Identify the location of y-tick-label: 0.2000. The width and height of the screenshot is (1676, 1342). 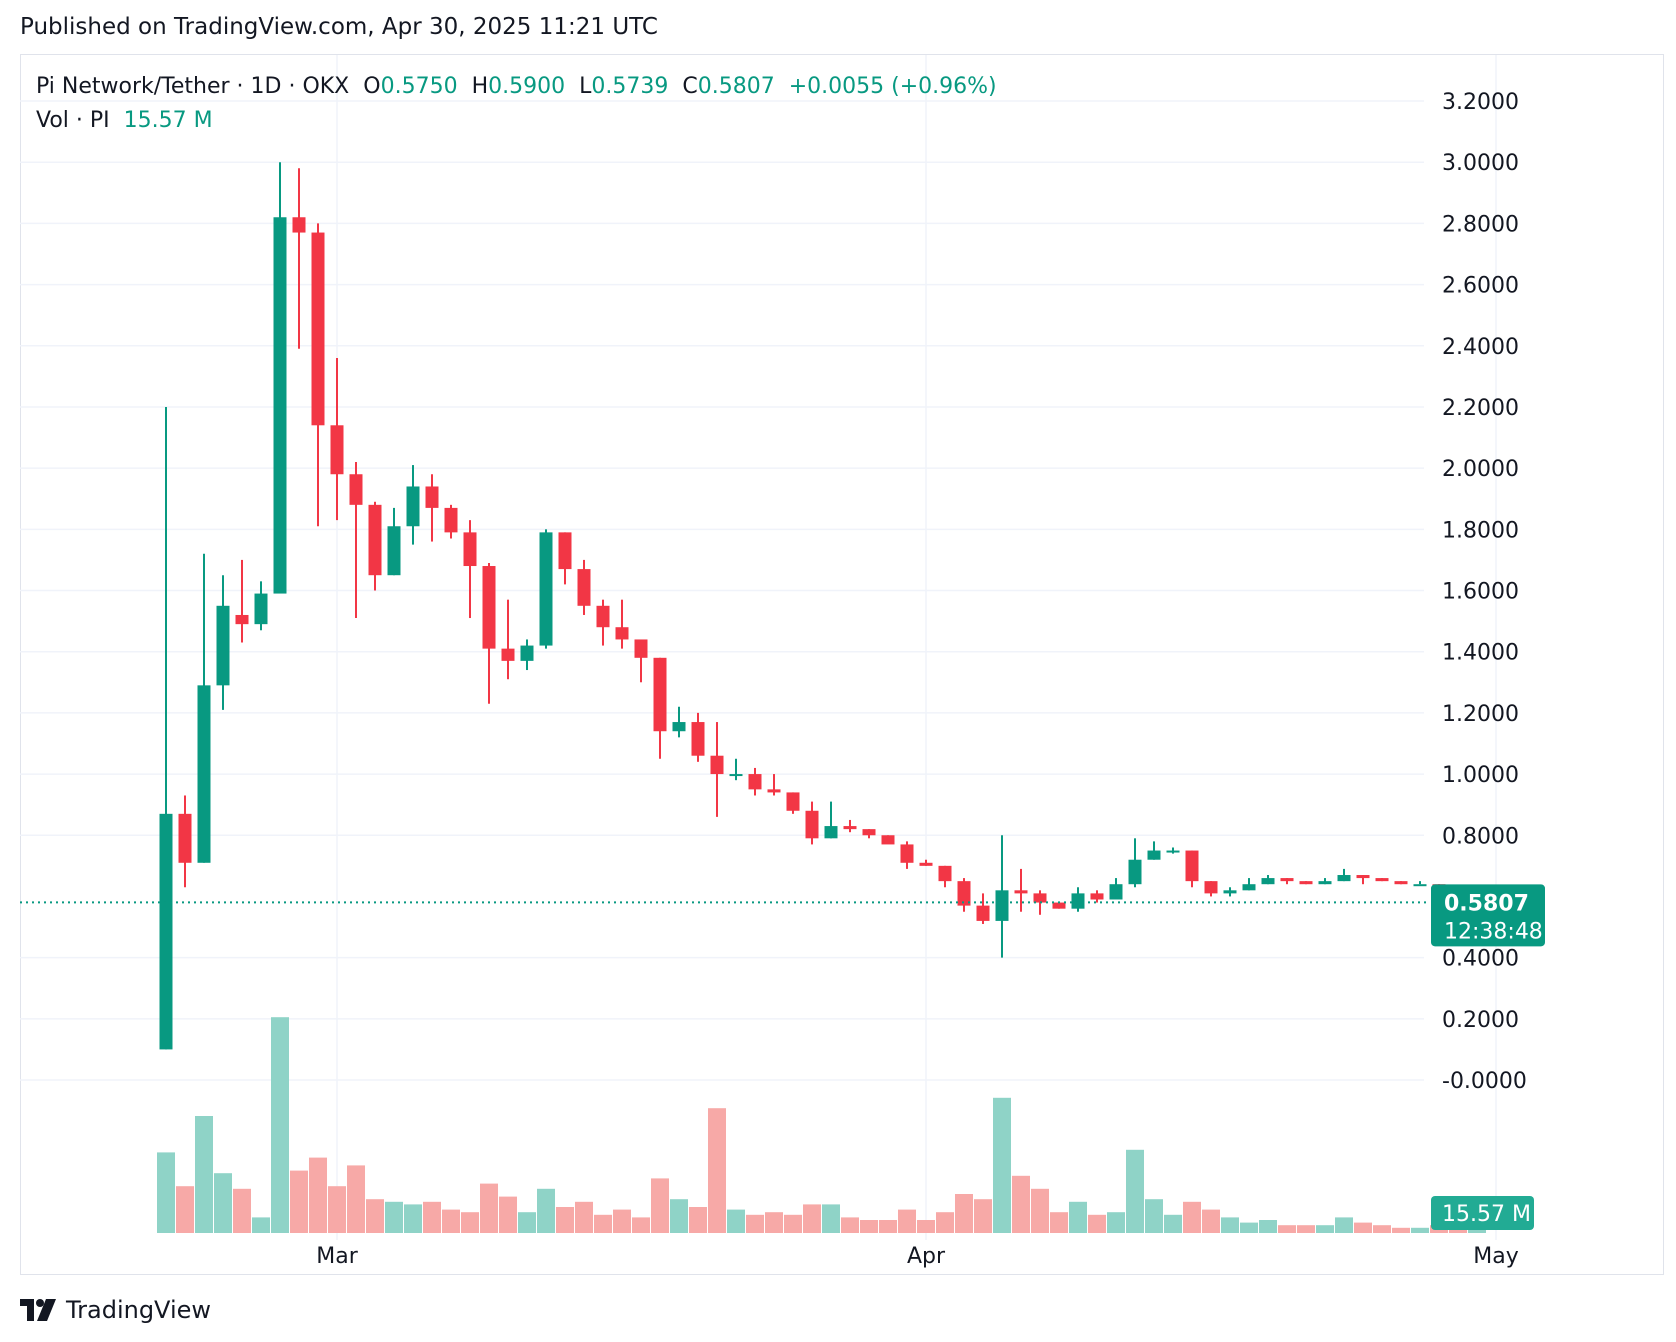
(1480, 1020).